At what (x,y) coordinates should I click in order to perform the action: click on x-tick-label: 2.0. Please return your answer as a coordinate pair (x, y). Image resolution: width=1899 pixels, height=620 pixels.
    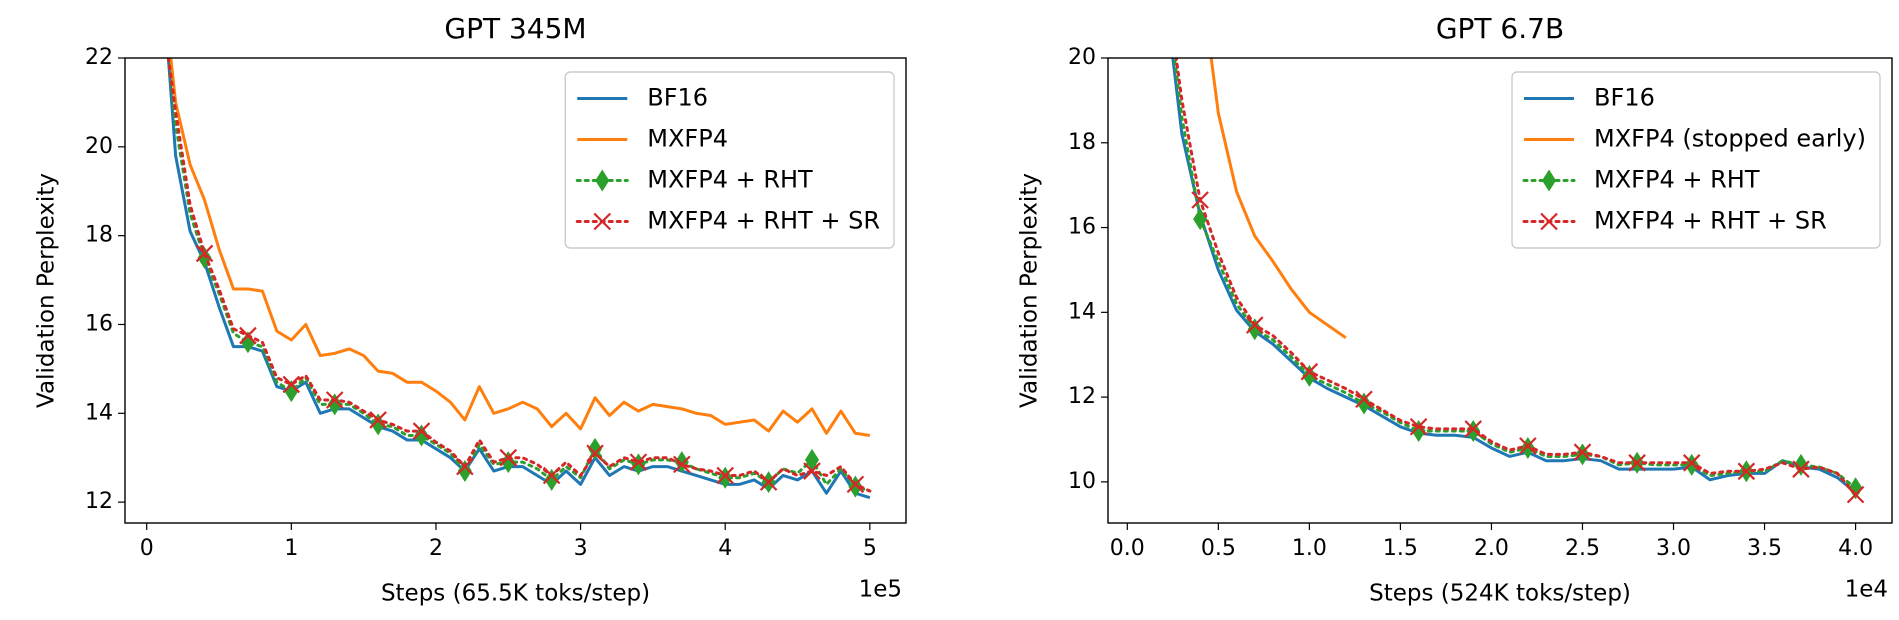
    Looking at the image, I should click on (1491, 548).